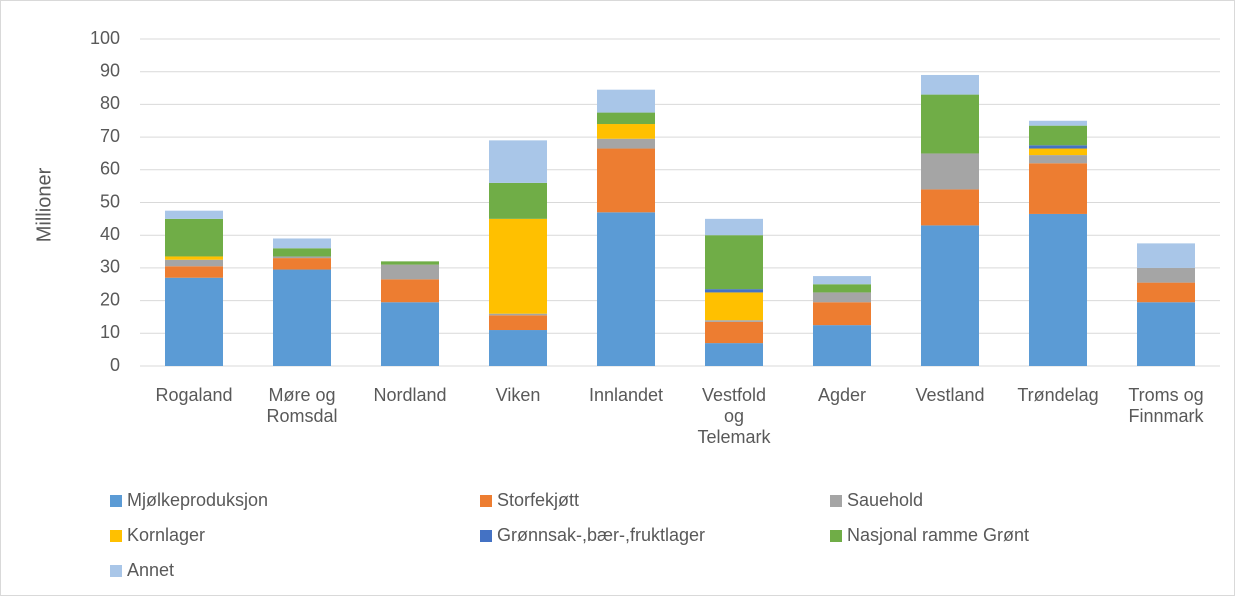 This screenshot has height=596, width=1235. Describe the element at coordinates (301, 405) in the screenshot. I see `x-tick-label: Møre og Romsdal` at that location.